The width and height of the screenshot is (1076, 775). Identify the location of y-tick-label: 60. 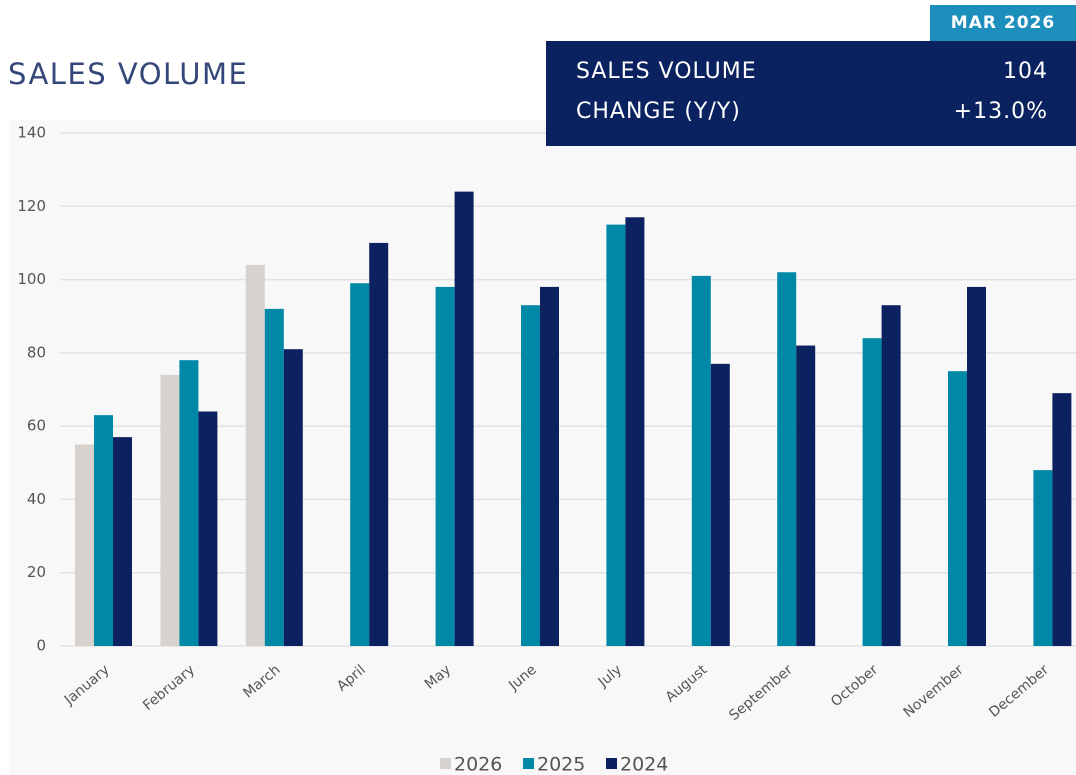
(36, 426).